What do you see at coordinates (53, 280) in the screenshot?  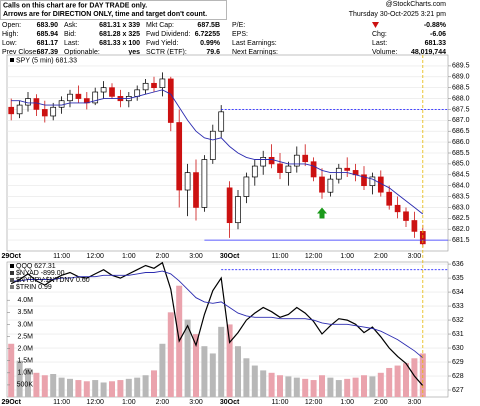 I see `legend-entry: $NYUPV:$NYDNV 0.60` at bounding box center [53, 280].